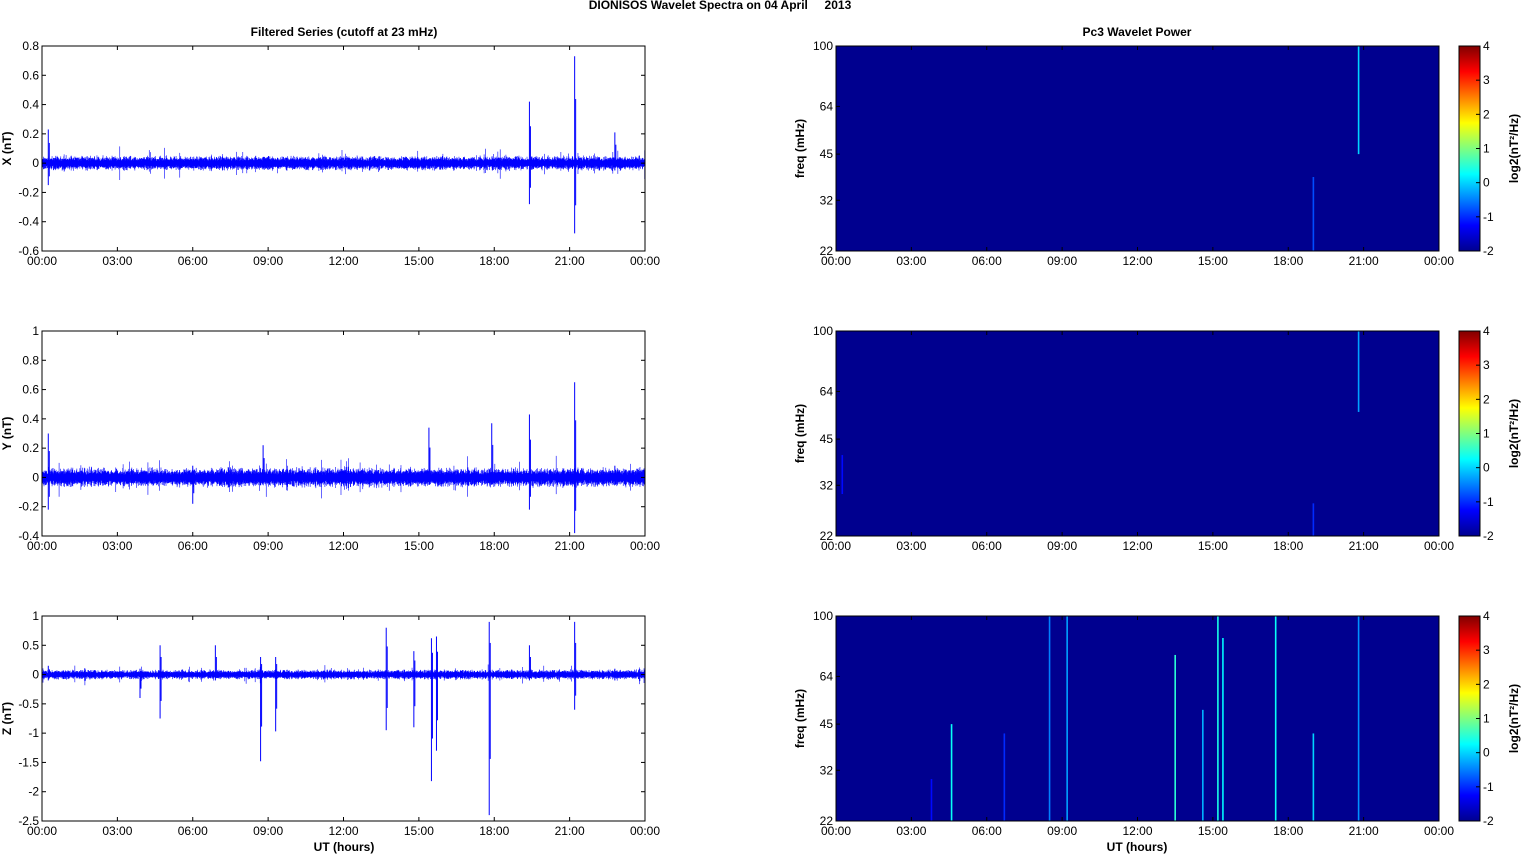  I want to click on colorbar-label: log2(nT²/Hz), so click(1514, 433).